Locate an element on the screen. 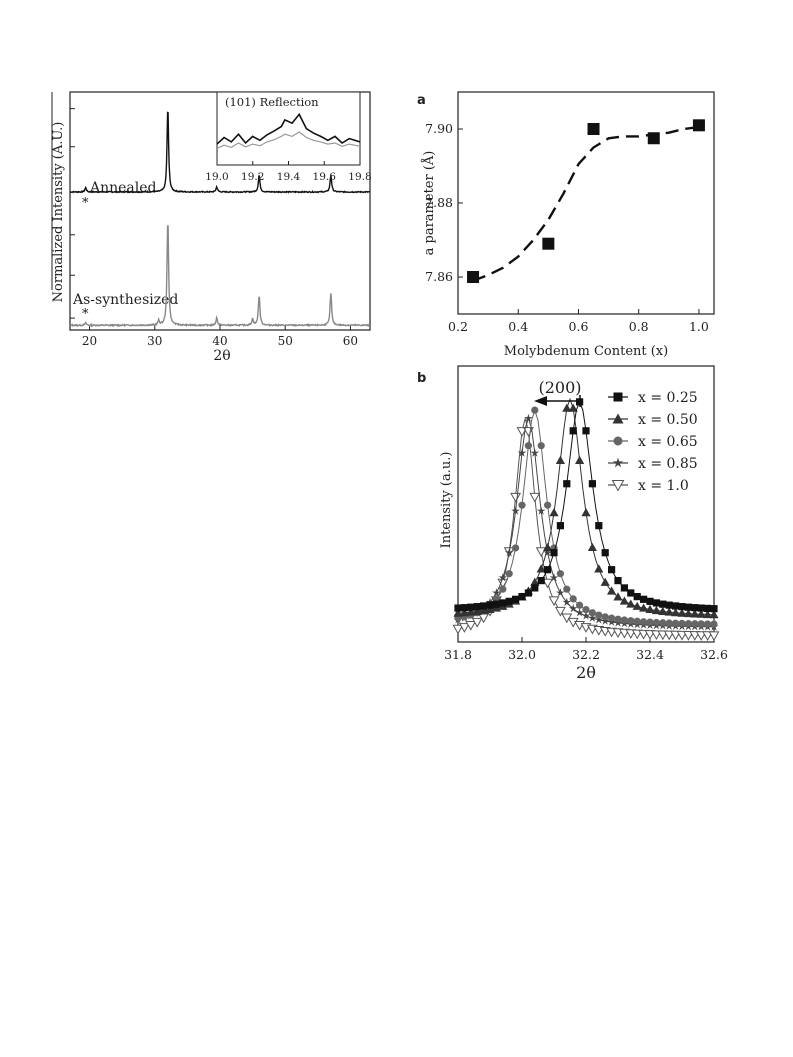  panel-b-x-tick-label: 32.6 is located at coordinates (714, 654).